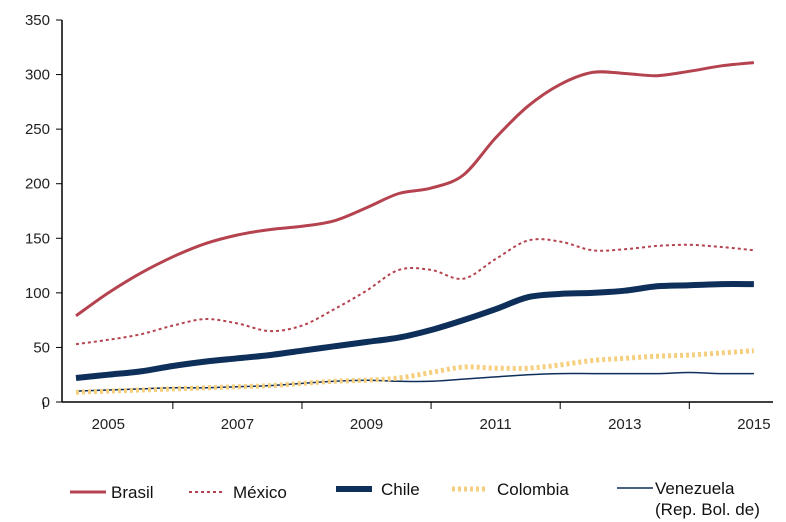 Image resolution: width=786 pixels, height=522 pixels. Describe the element at coordinates (46, 402) in the screenshot. I see `y-tick-label: 0` at that location.